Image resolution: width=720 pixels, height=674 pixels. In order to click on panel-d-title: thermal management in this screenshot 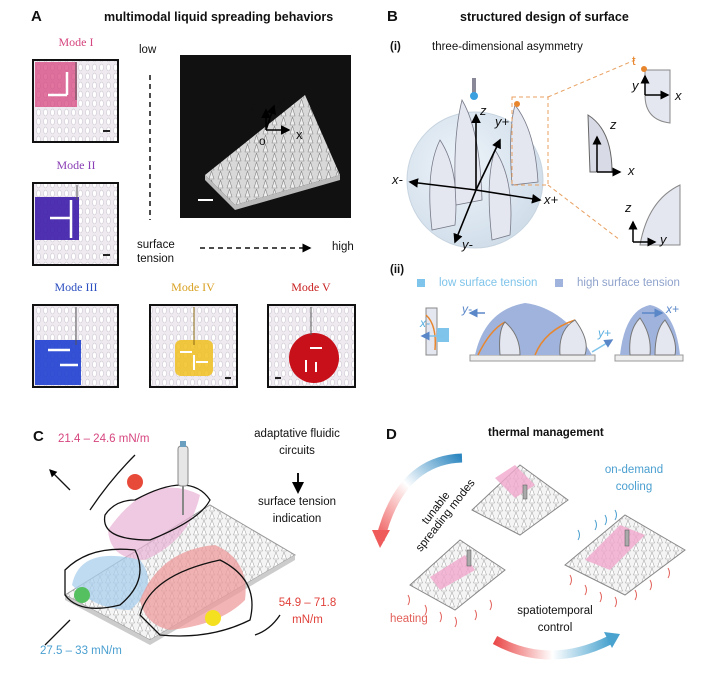, I will do `click(546, 433)`.